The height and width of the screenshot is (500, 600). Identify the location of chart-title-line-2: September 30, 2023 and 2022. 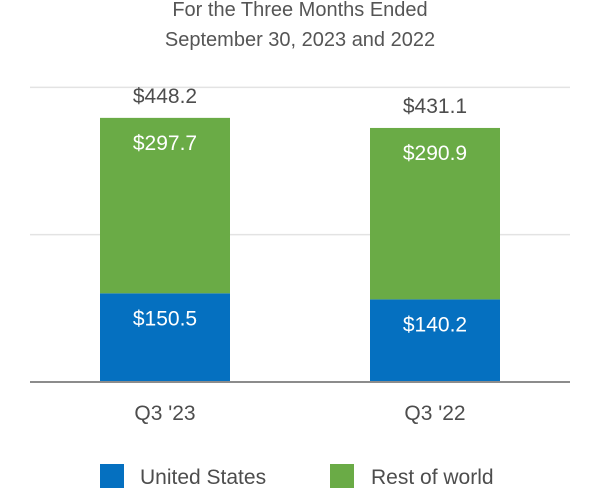
(300, 40).